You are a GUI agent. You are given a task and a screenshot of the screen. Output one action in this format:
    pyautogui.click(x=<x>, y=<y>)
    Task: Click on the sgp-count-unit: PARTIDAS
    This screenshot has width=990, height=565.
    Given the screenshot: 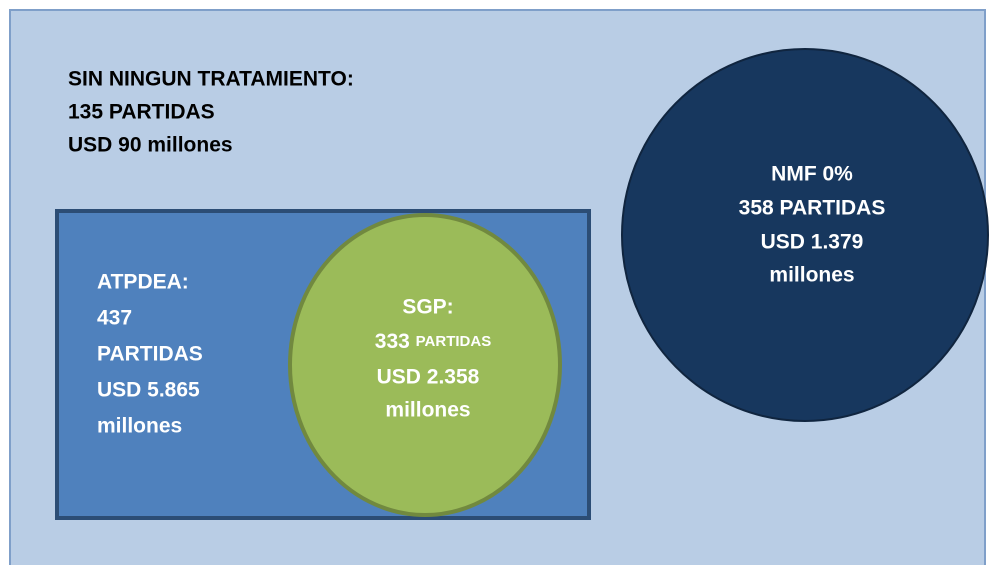 What is the action you would take?
    pyautogui.click(x=454, y=341)
    